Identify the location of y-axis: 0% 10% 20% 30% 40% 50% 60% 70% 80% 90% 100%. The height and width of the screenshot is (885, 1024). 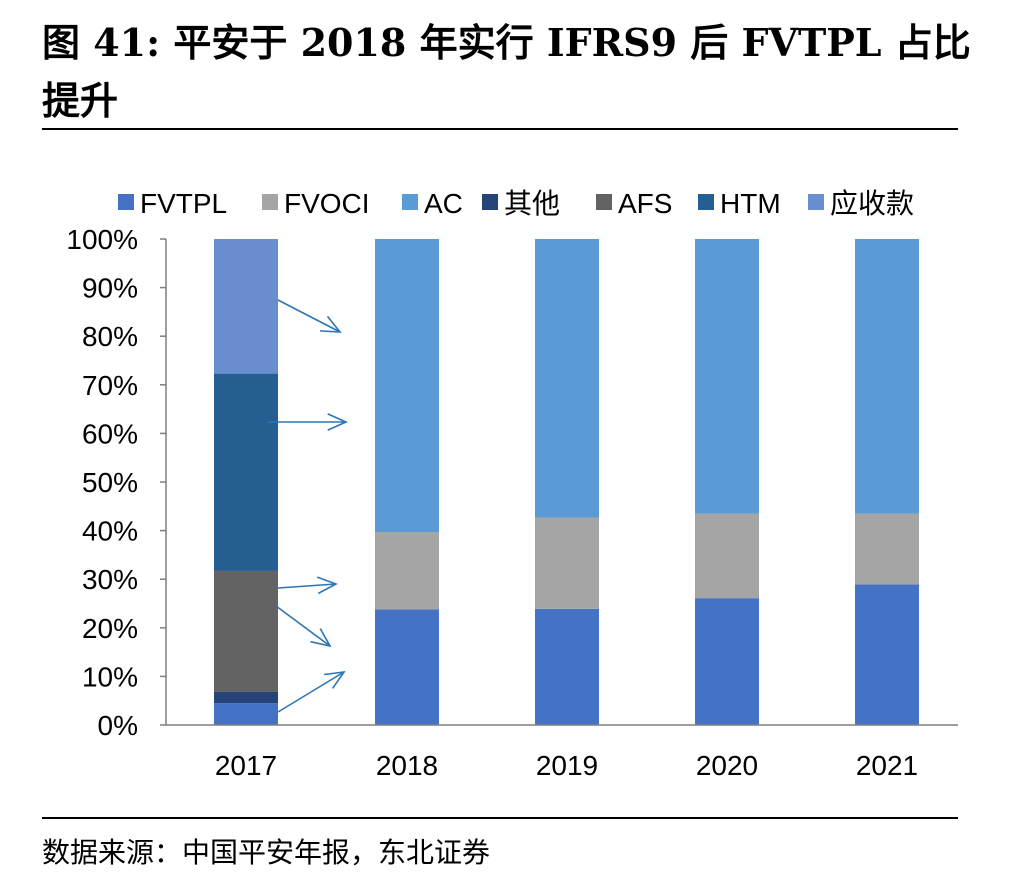
(116, 482).